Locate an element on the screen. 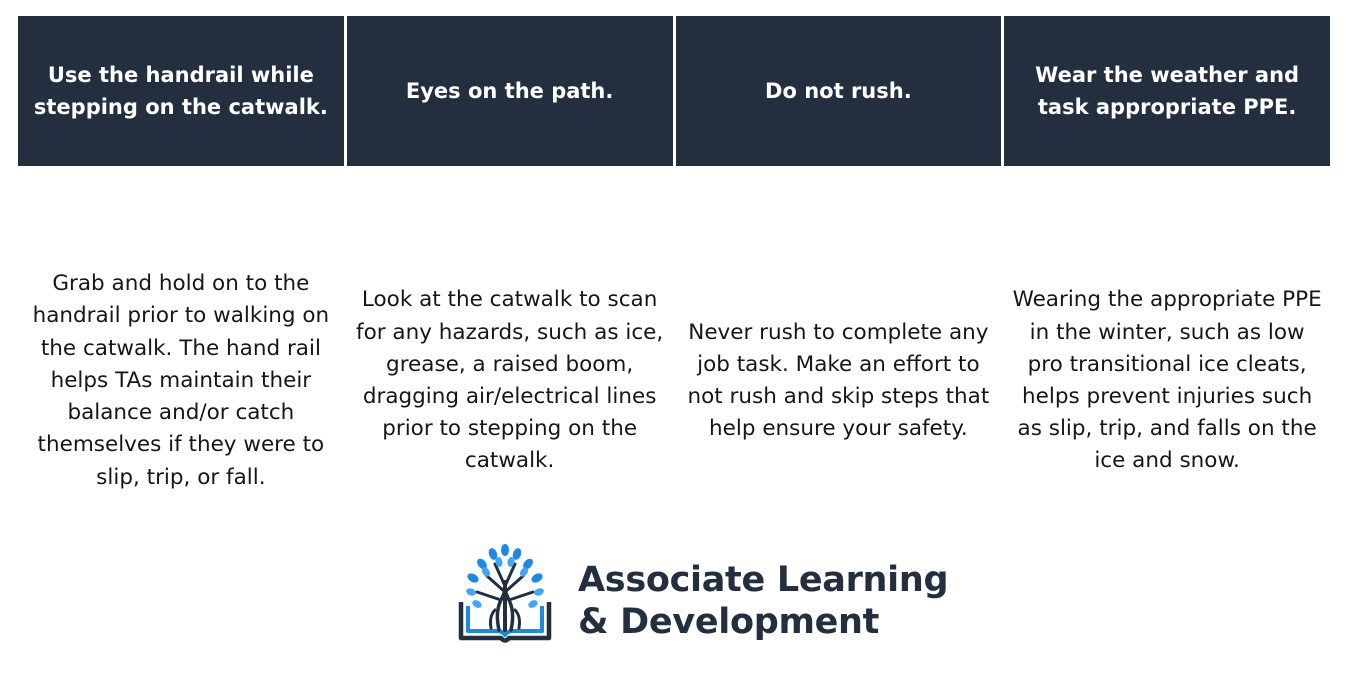 This screenshot has height=693, width=1348. column-heading-do-not-rush: Do not rush. is located at coordinates (838, 91).